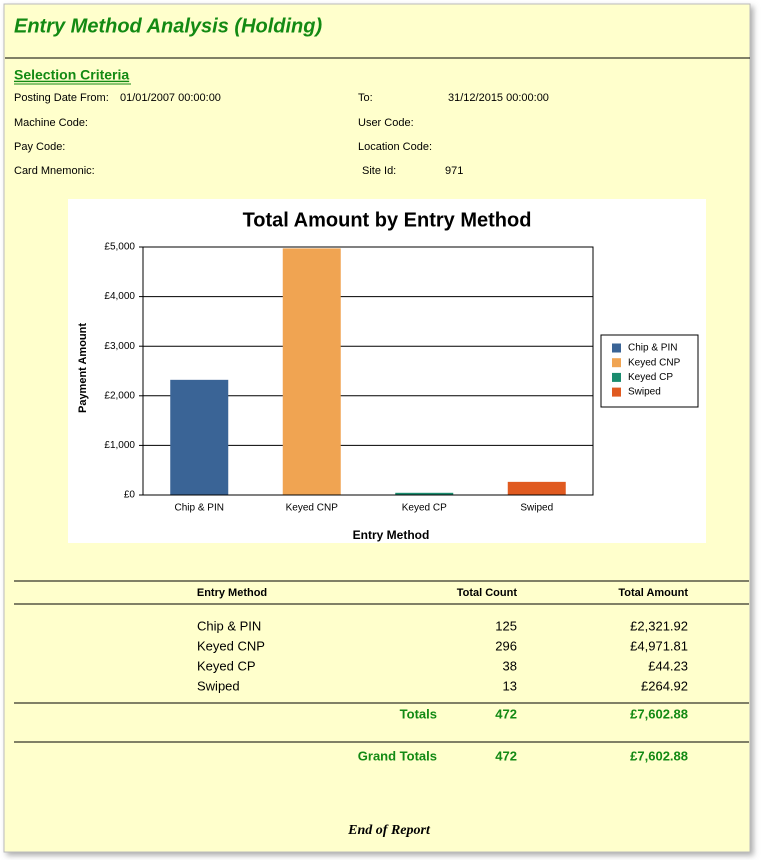  I want to click on y-tick-label: £3,000, so click(119, 346).